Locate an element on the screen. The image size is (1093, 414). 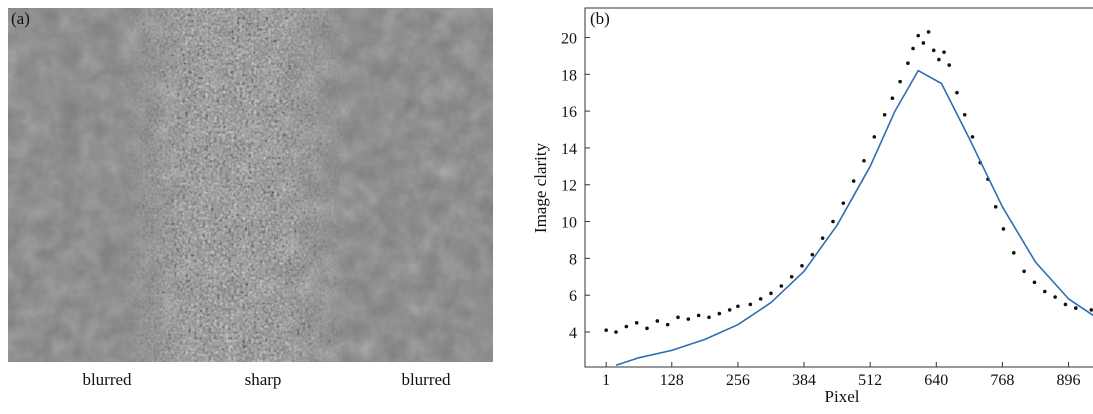
x-tick-label: 640 is located at coordinates (936, 380).